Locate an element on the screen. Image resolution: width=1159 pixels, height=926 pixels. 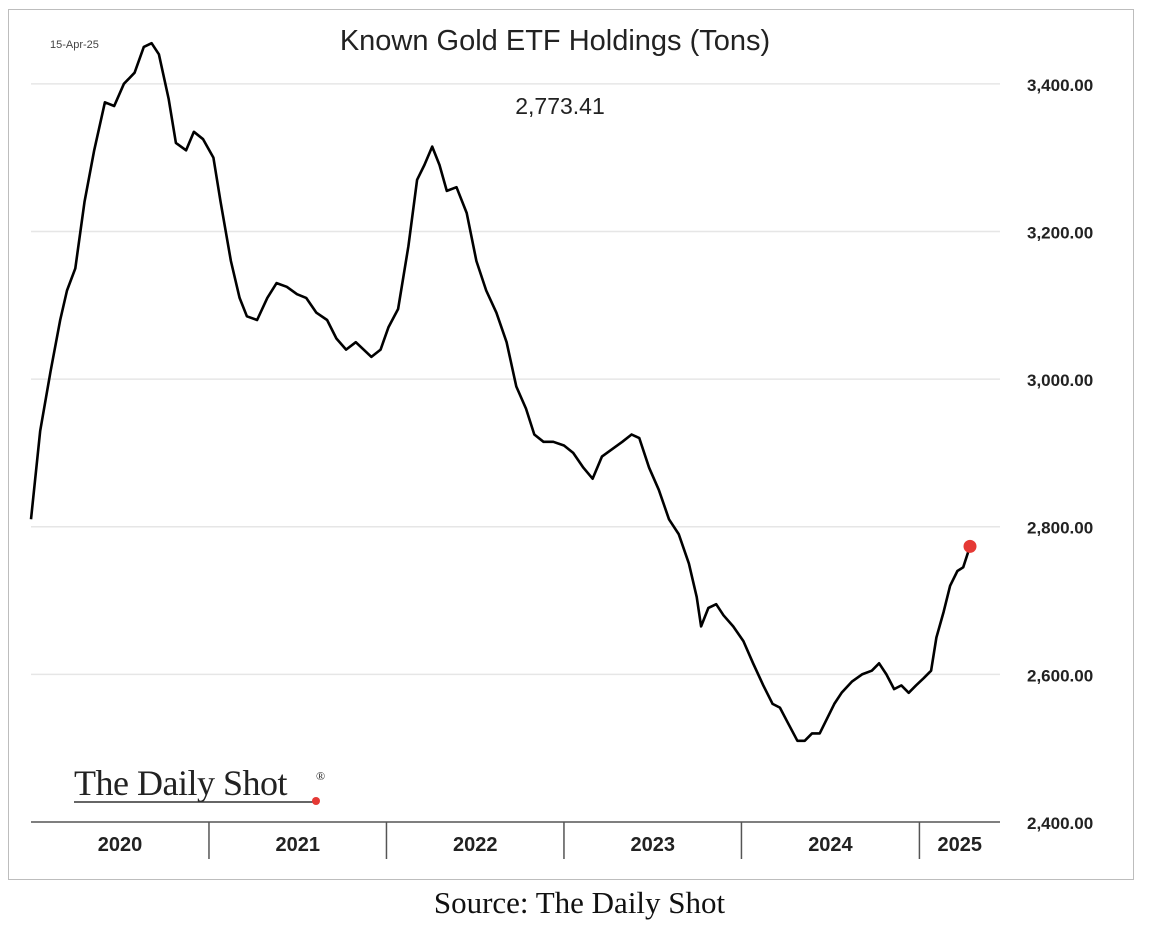
daily-shot-logo: The Daily Shot ® is located at coordinates (199, 784).